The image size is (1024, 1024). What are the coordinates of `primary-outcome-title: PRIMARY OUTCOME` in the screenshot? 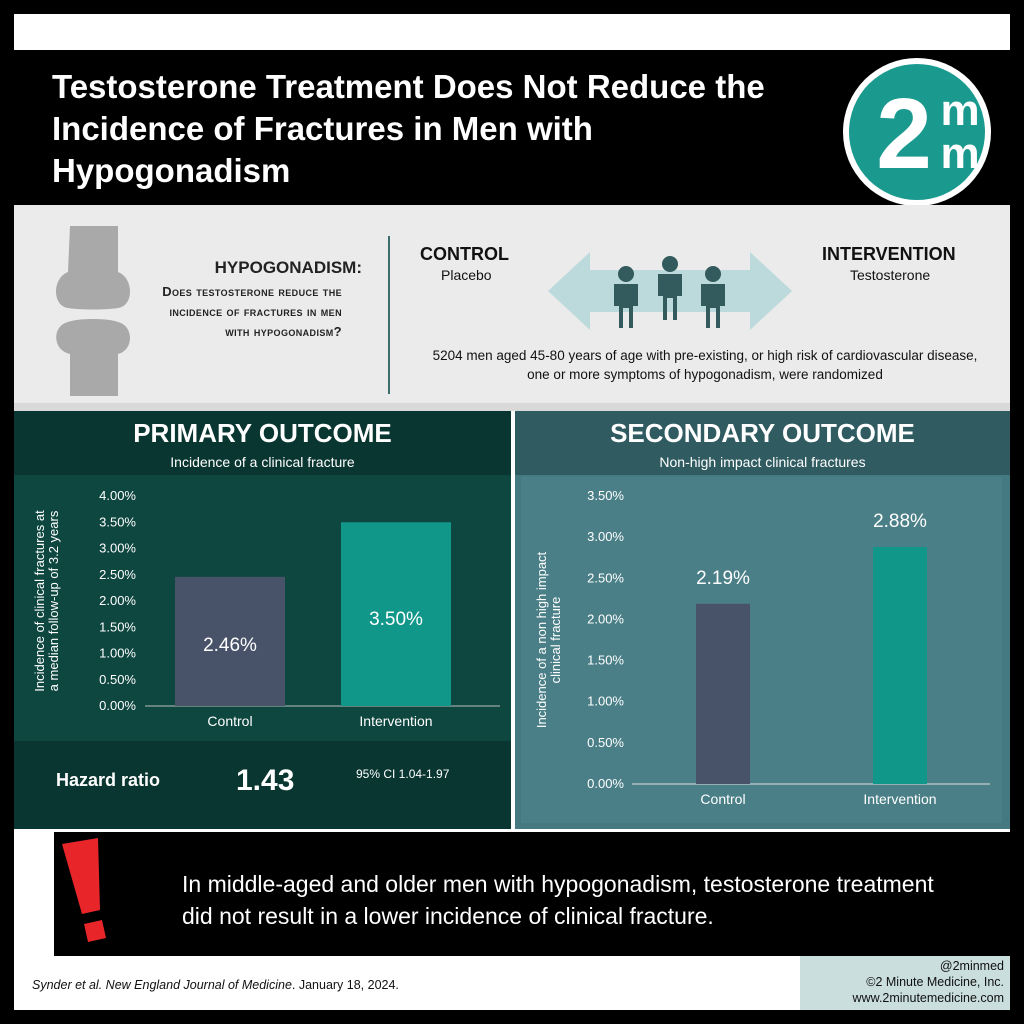 It's located at (262, 433).